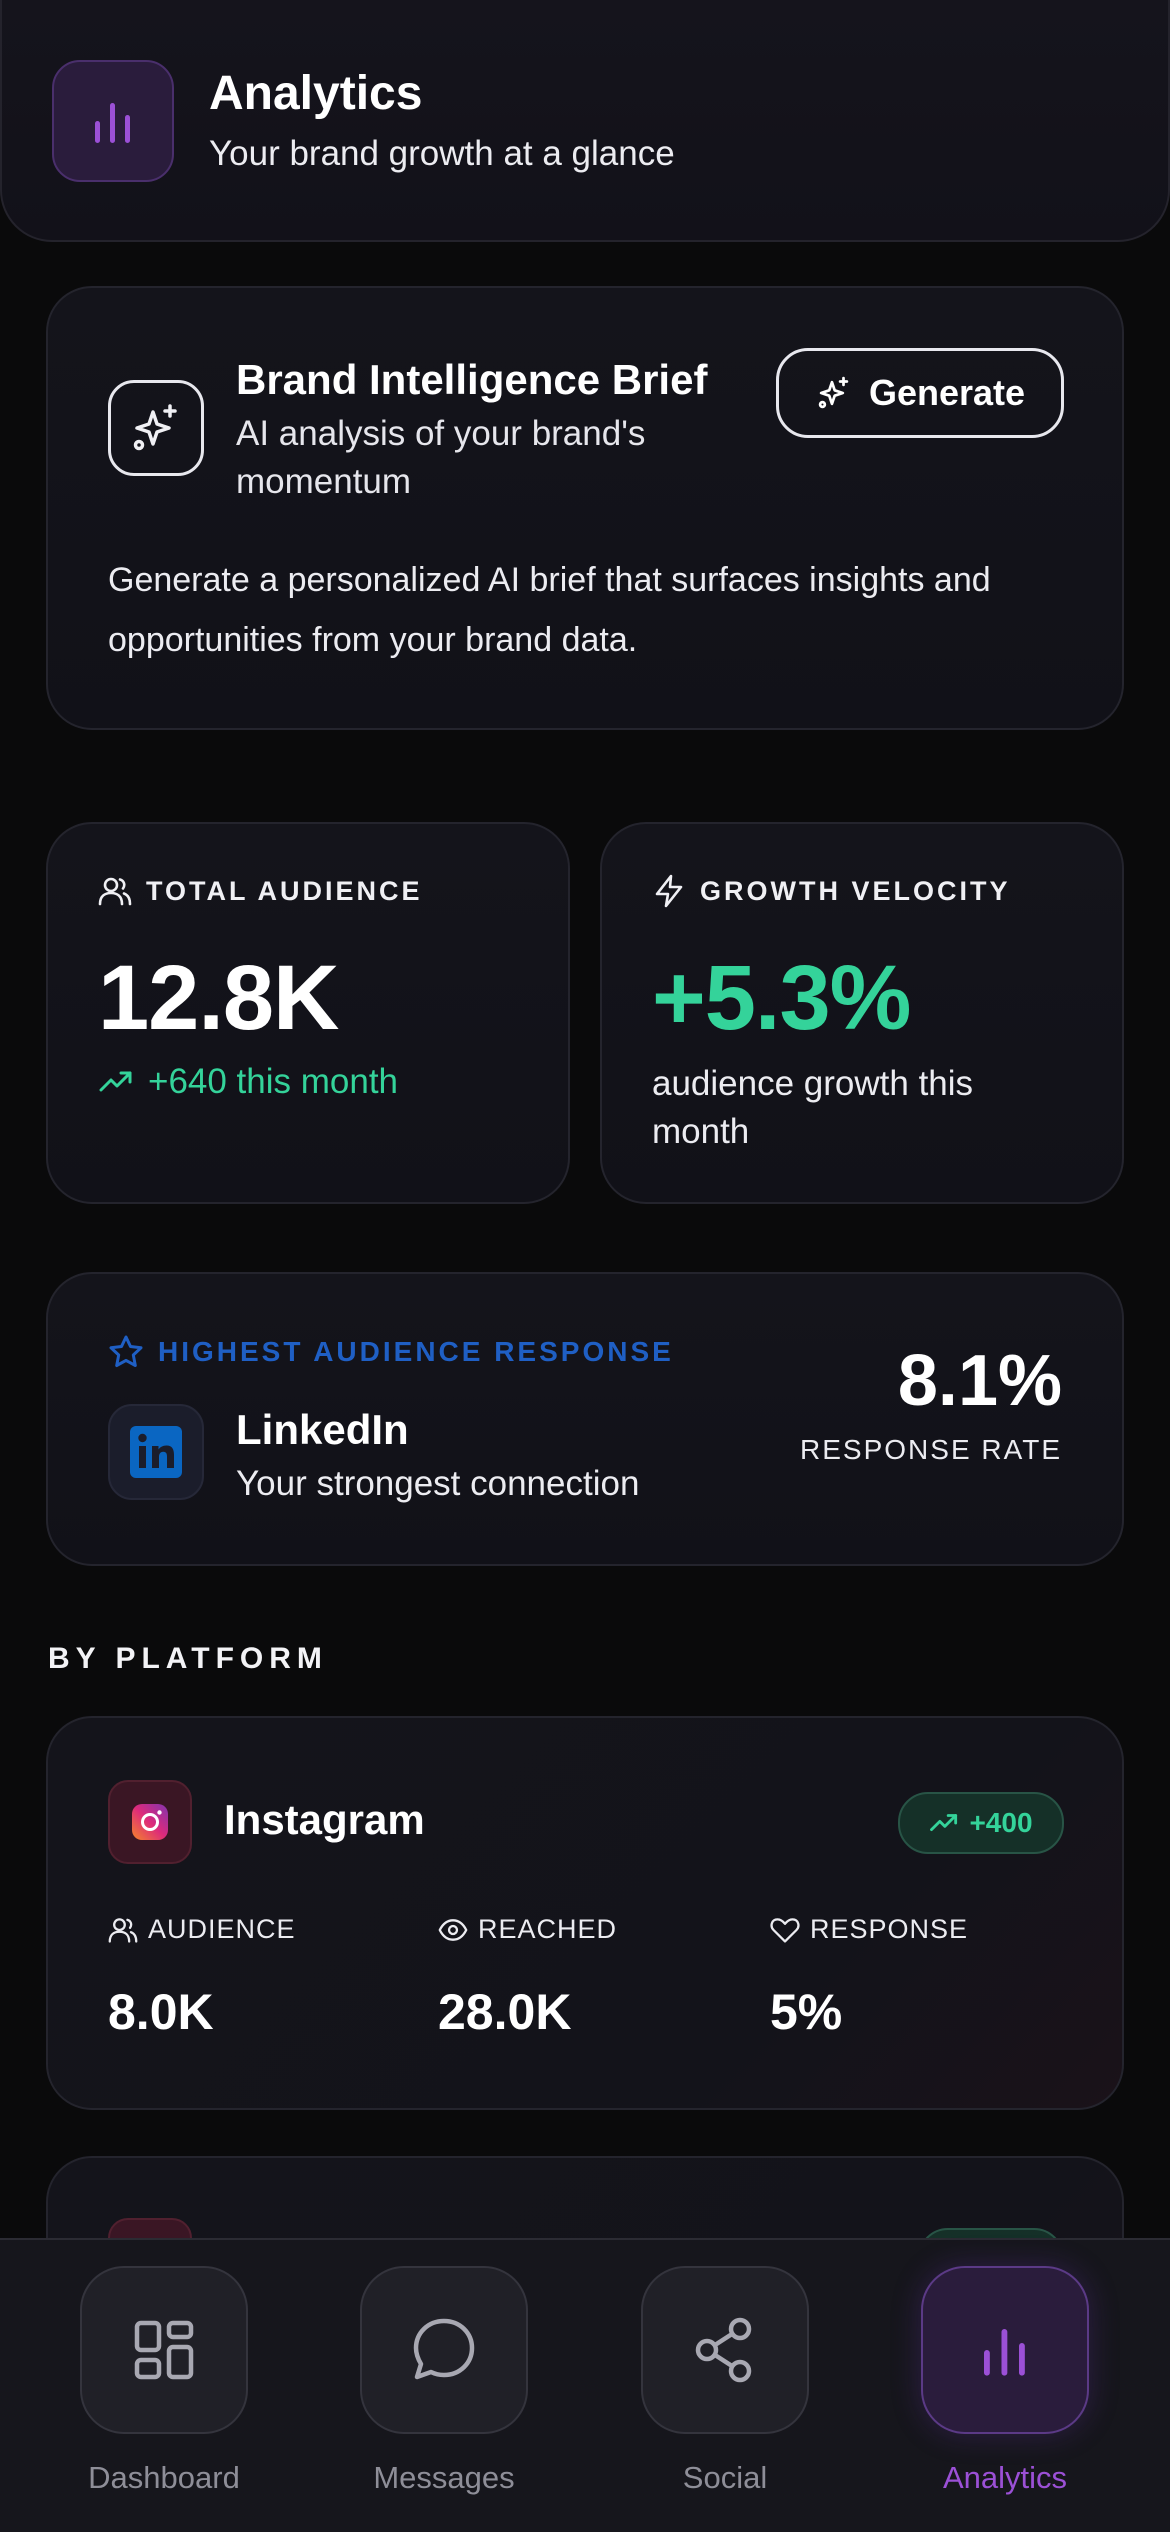  Describe the element at coordinates (218, 998) in the screenshot. I see `total-audience-value: 12.8K` at that location.